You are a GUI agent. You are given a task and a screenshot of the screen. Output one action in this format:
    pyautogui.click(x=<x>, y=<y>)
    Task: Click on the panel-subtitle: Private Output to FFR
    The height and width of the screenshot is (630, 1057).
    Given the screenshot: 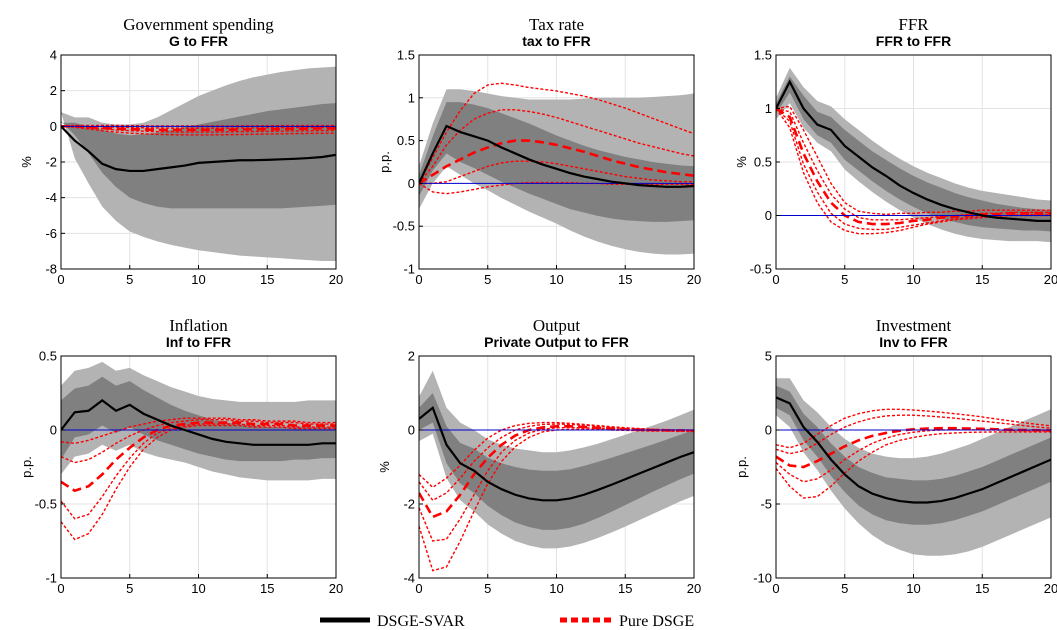 What is the action you would take?
    pyautogui.click(x=556, y=342)
    